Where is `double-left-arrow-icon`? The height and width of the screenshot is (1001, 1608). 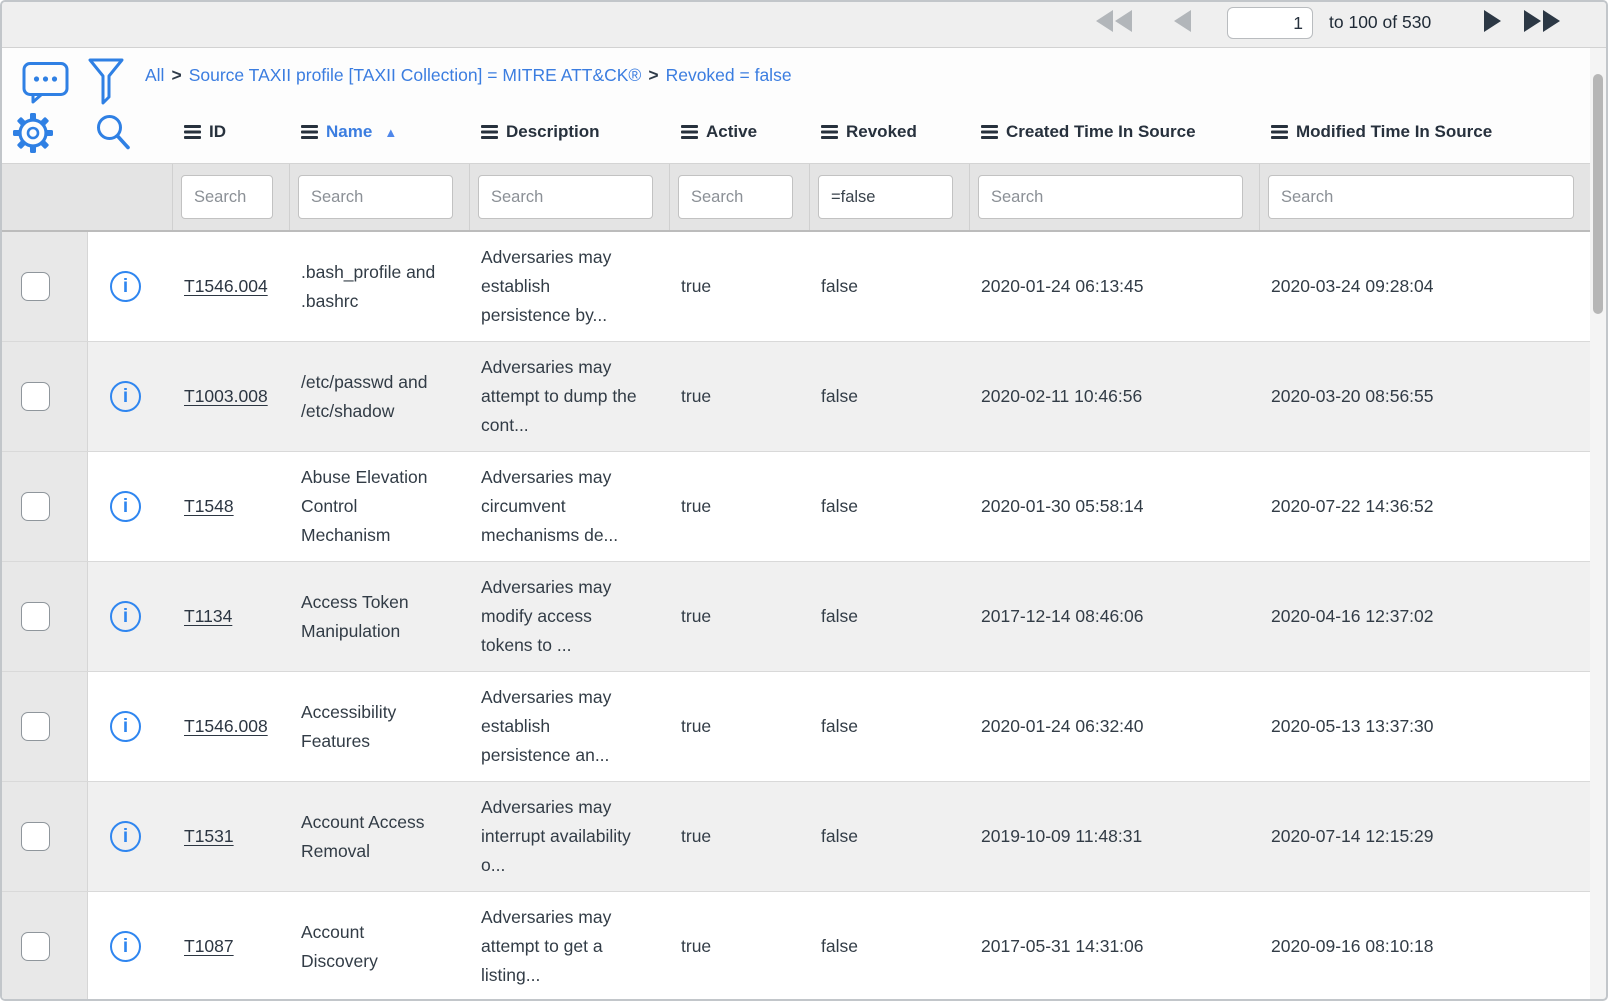 double-left-arrow-icon is located at coordinates (1114, 21).